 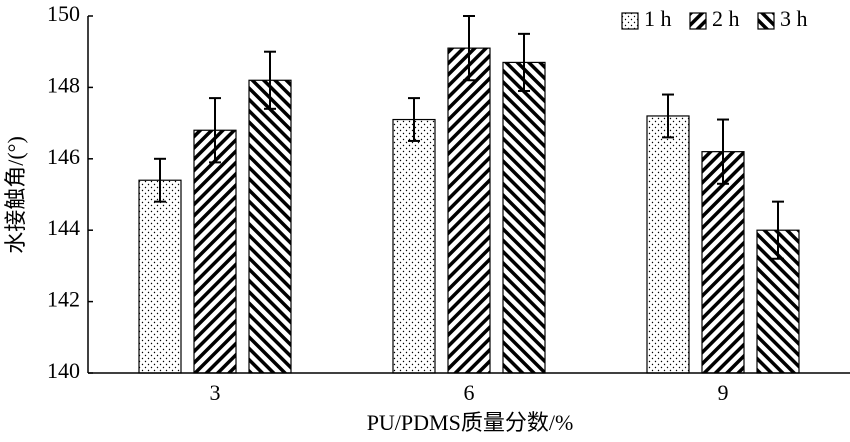 What do you see at coordinates (469, 392) in the screenshot?
I see `x-tick-label: 6` at bounding box center [469, 392].